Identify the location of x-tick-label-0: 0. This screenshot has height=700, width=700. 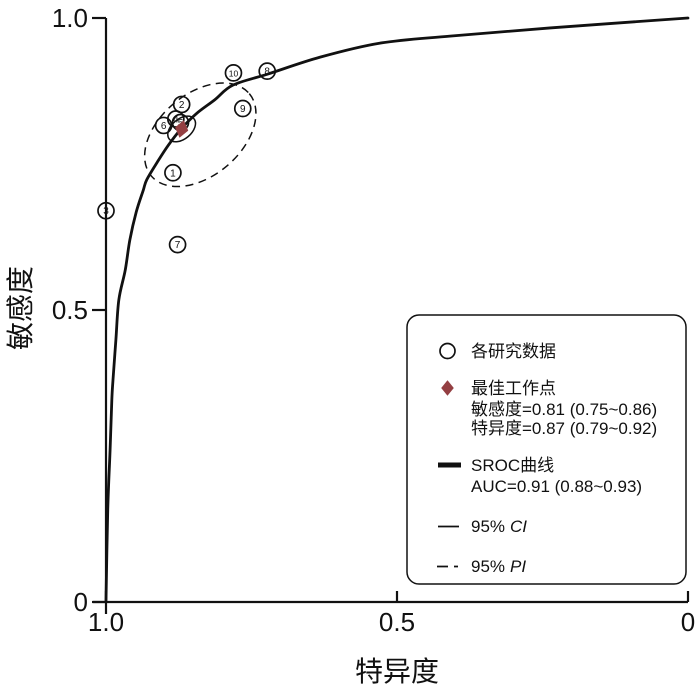
(688, 622).